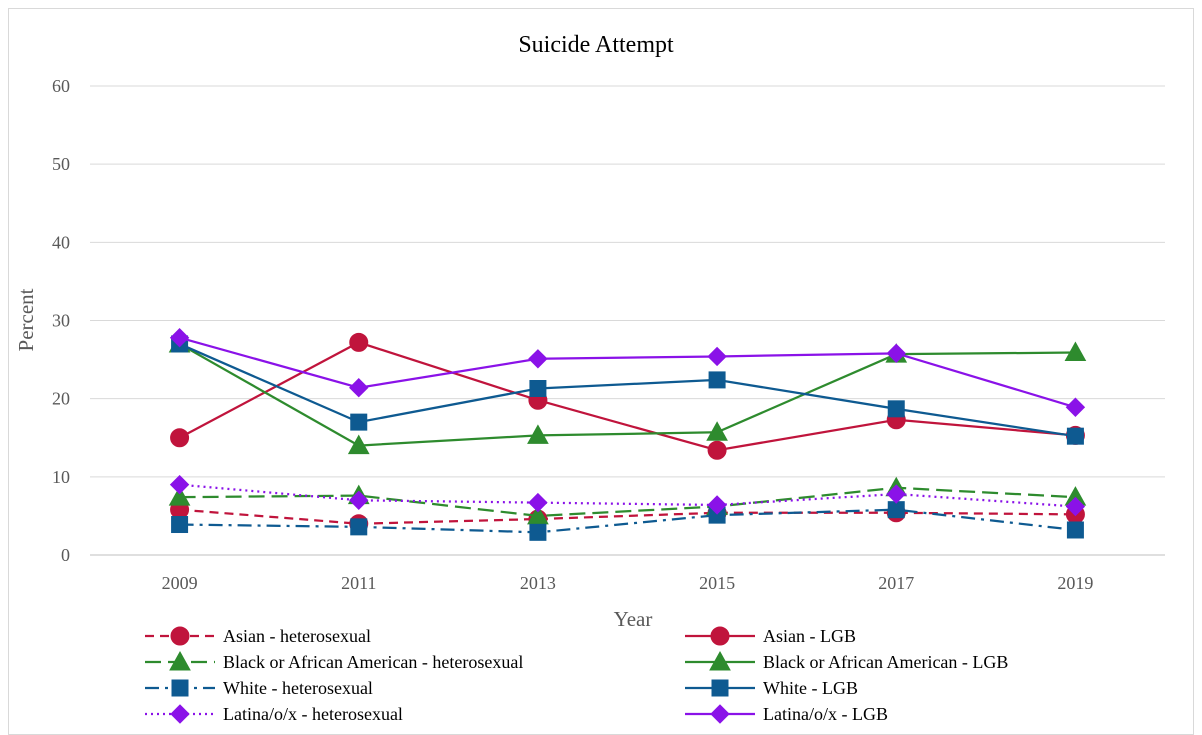 This screenshot has height=735, width=1202. I want to click on series-black-or-african-american-lgb, so click(627, 393).